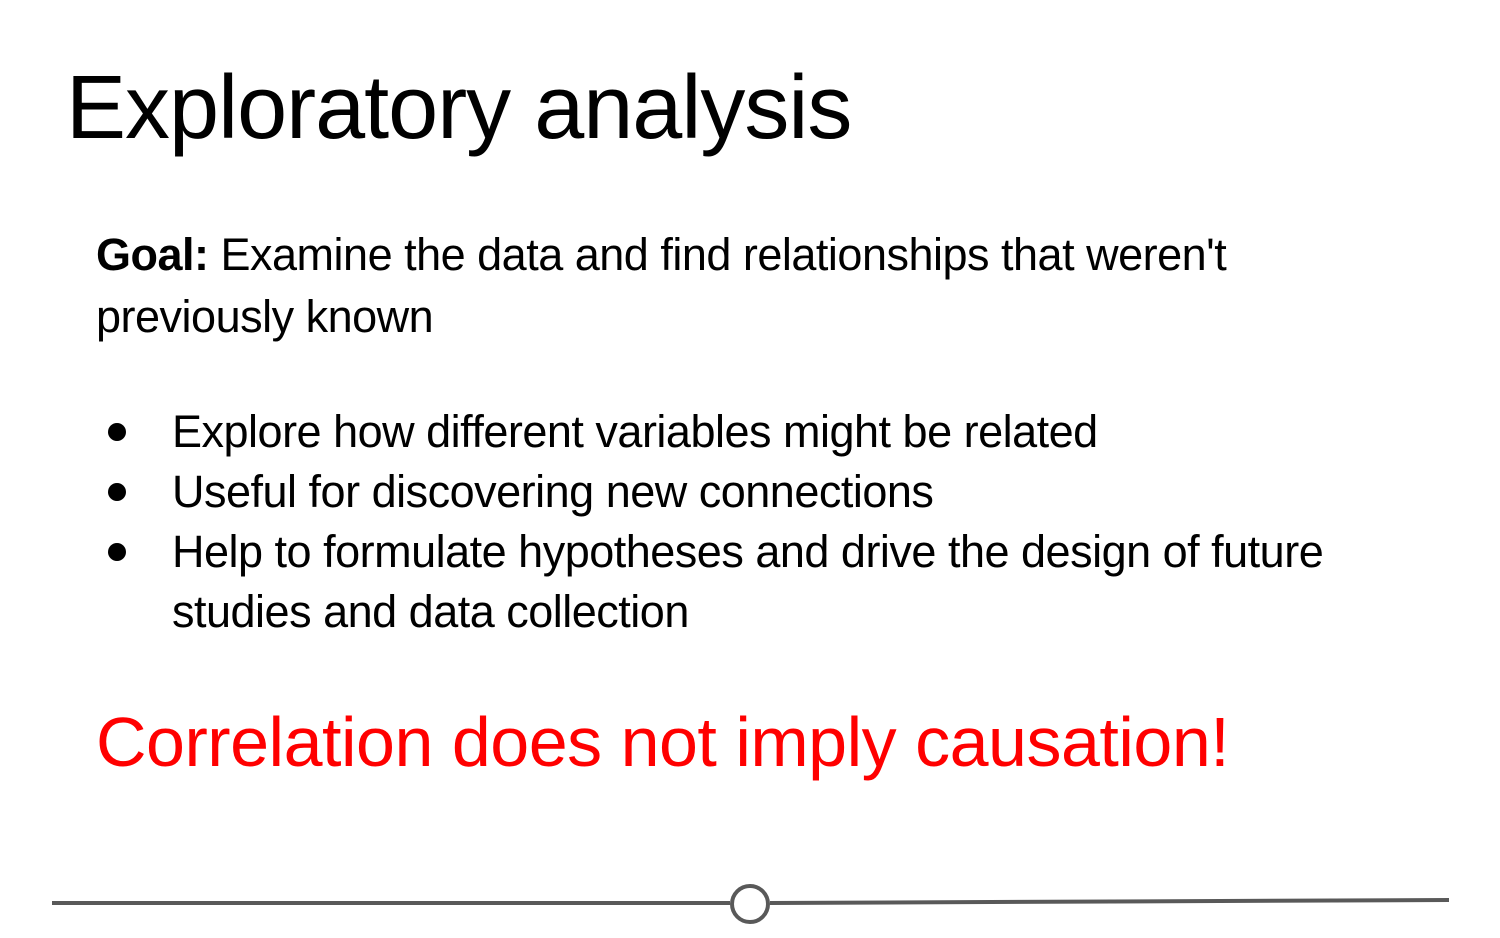  Describe the element at coordinates (459, 108) in the screenshot. I see `slide-title: Exploratory analysis` at that location.